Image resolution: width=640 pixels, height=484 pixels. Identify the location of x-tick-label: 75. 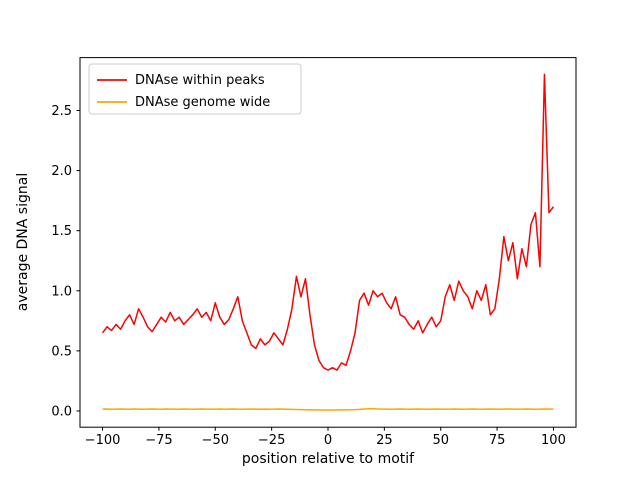
(497, 440).